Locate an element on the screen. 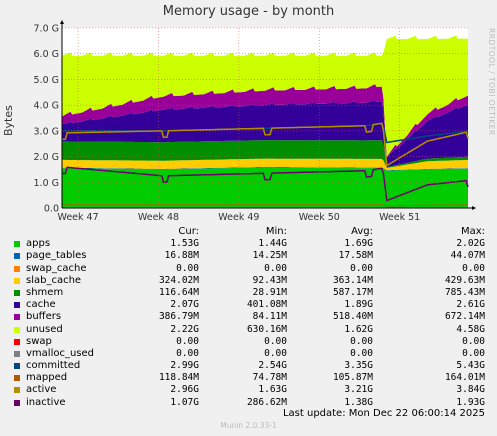 The height and width of the screenshot is (436, 497). legend-row-swap-cache: swap_cache 0.00 0.00 0.00 0.00 is located at coordinates (248, 269).